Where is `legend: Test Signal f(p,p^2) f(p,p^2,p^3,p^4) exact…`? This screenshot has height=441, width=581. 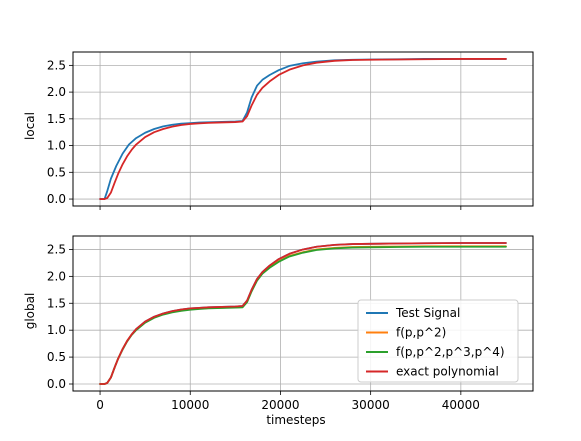 legend: Test Signal f(p,p^2) f(p,p^2,p^3,p^4) exact… is located at coordinates (438, 341).